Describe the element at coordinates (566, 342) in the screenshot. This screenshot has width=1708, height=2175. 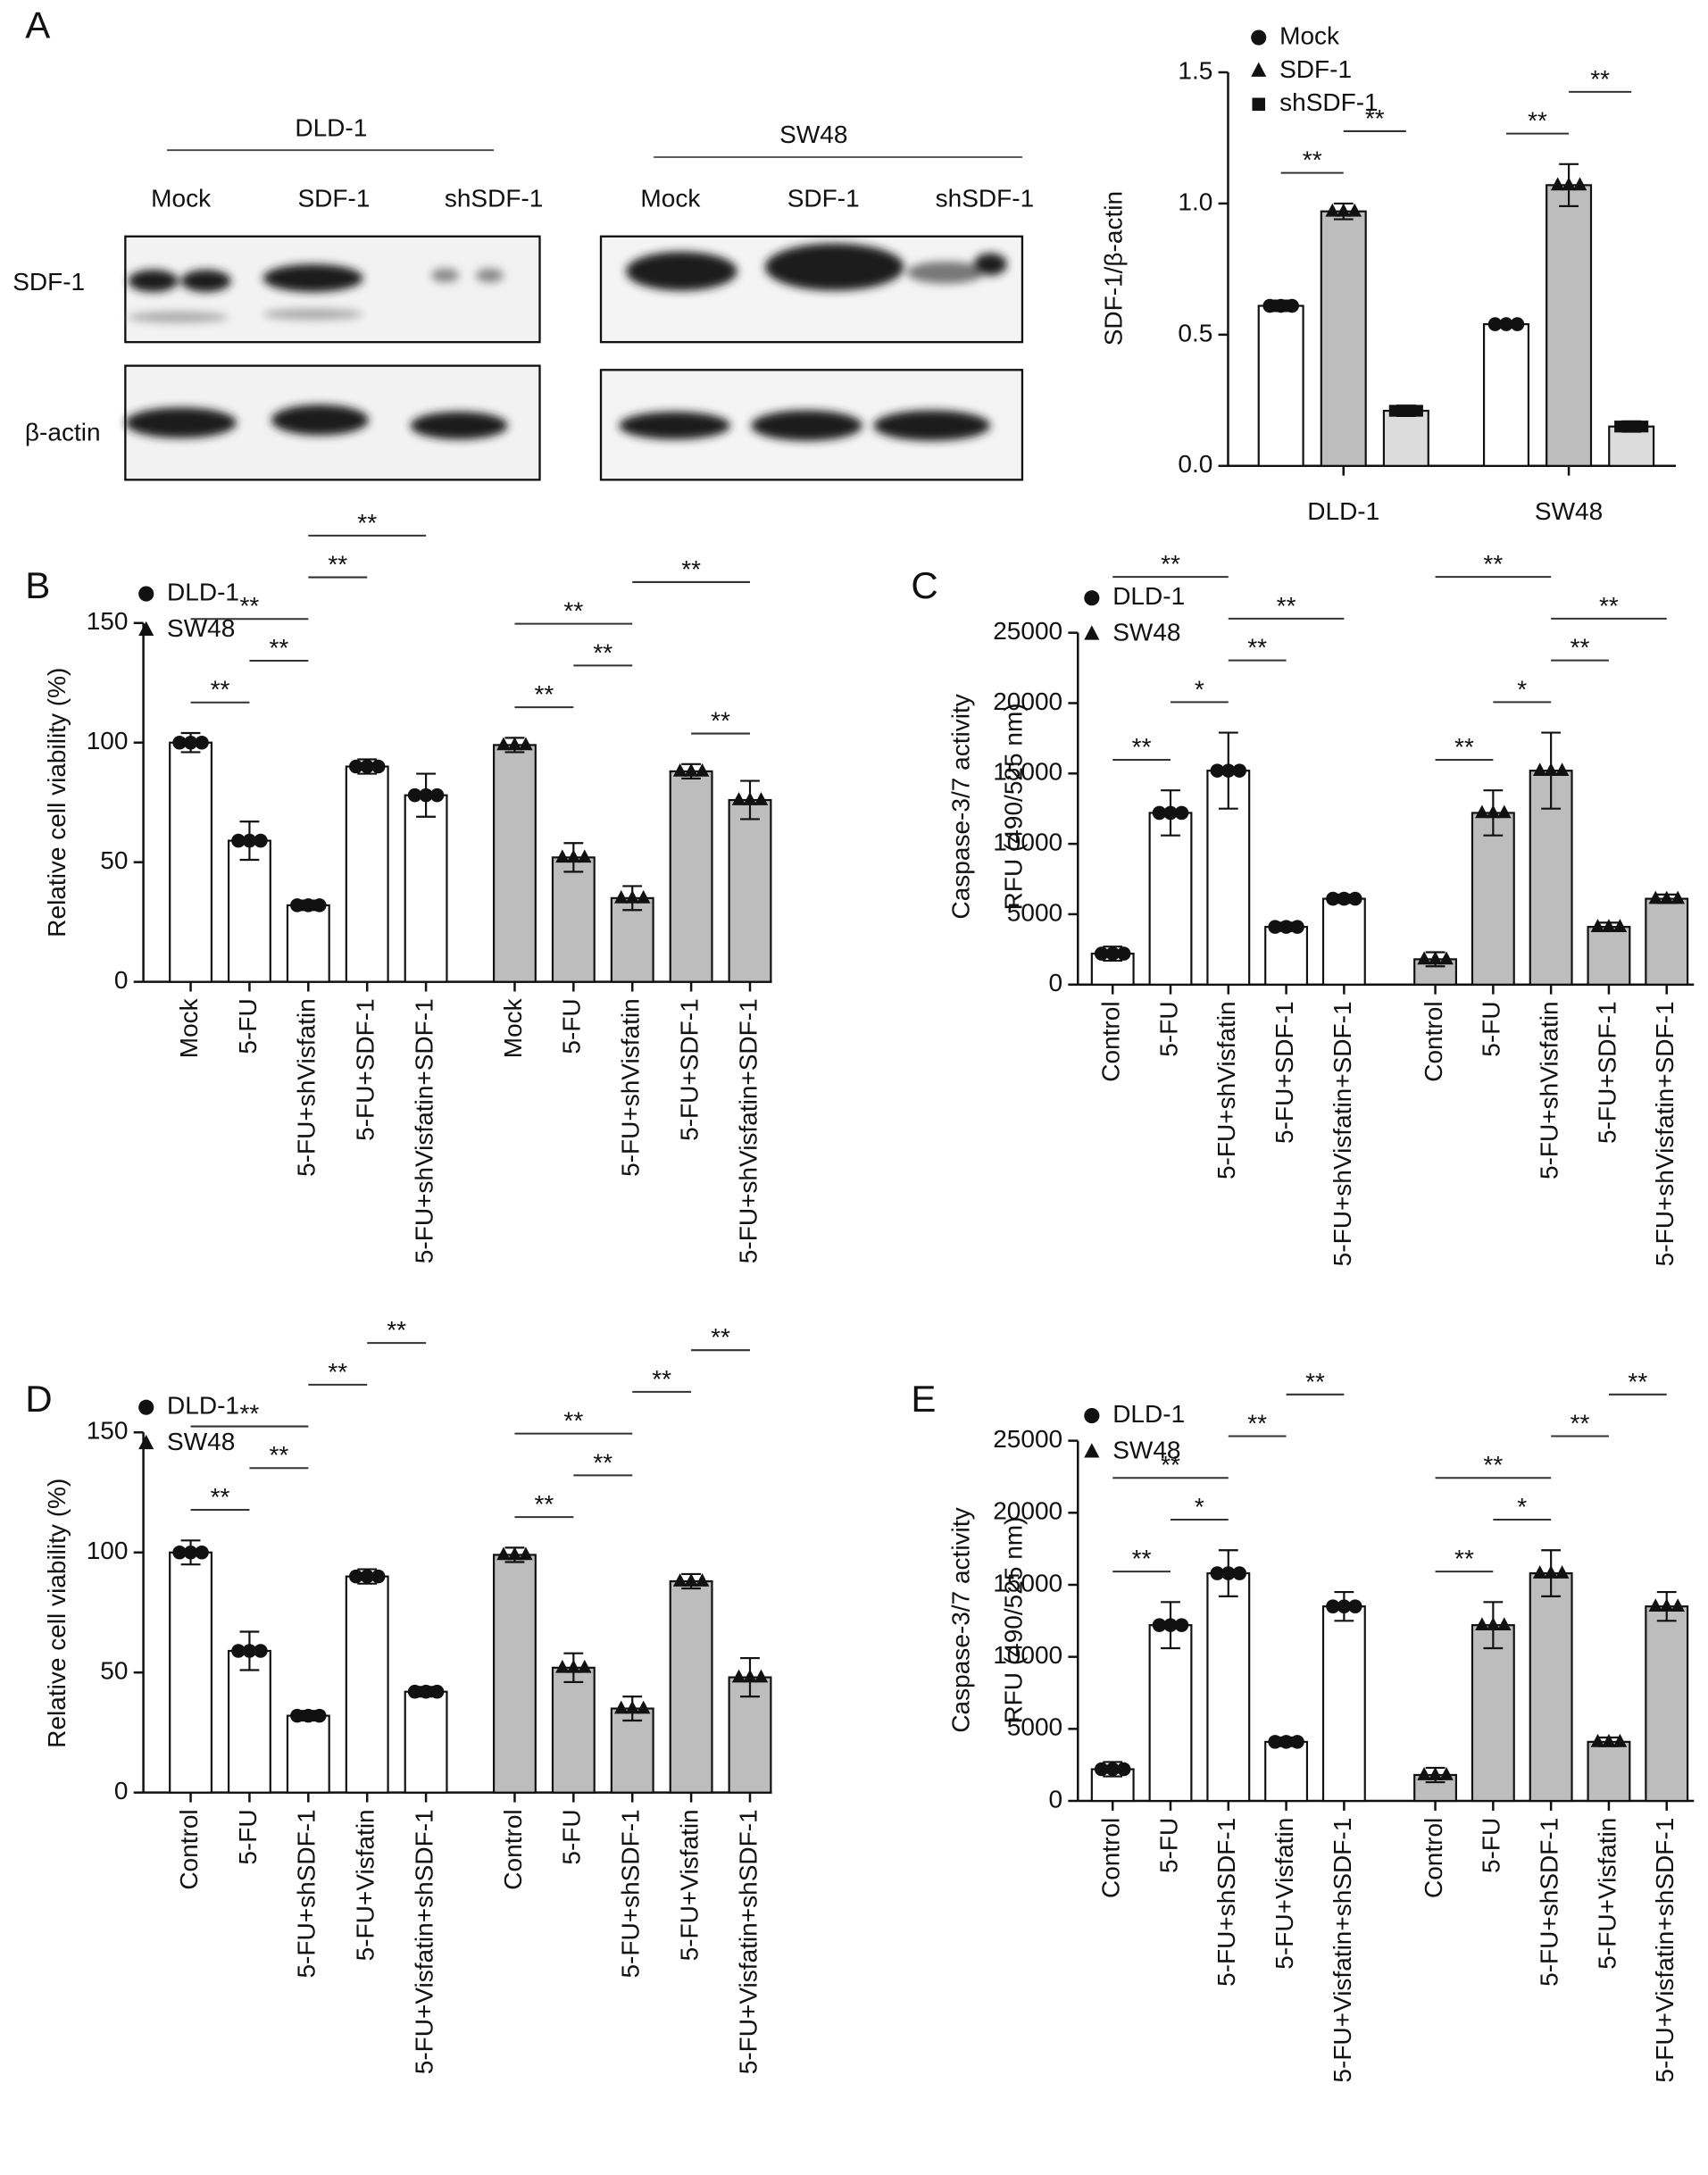
I see `bands` at that location.